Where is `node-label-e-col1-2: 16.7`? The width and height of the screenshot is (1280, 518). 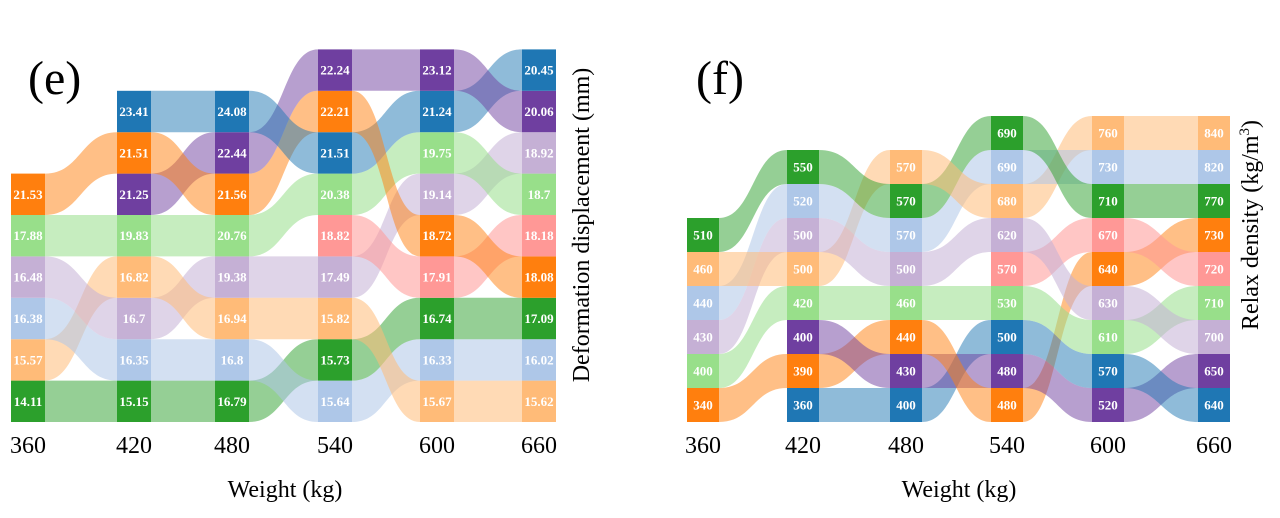
node-label-e-col1-2: 16.7 is located at coordinates (134, 318).